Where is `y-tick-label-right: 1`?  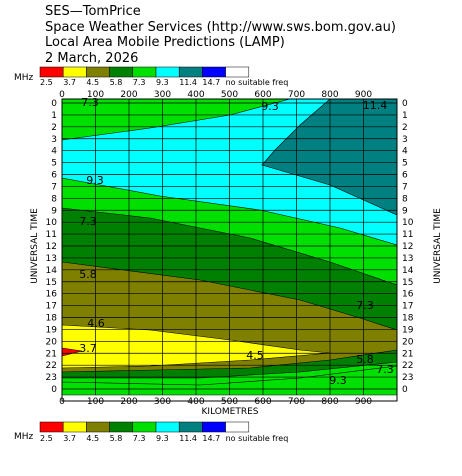
y-tick-label-right: 1 is located at coordinates (405, 116).